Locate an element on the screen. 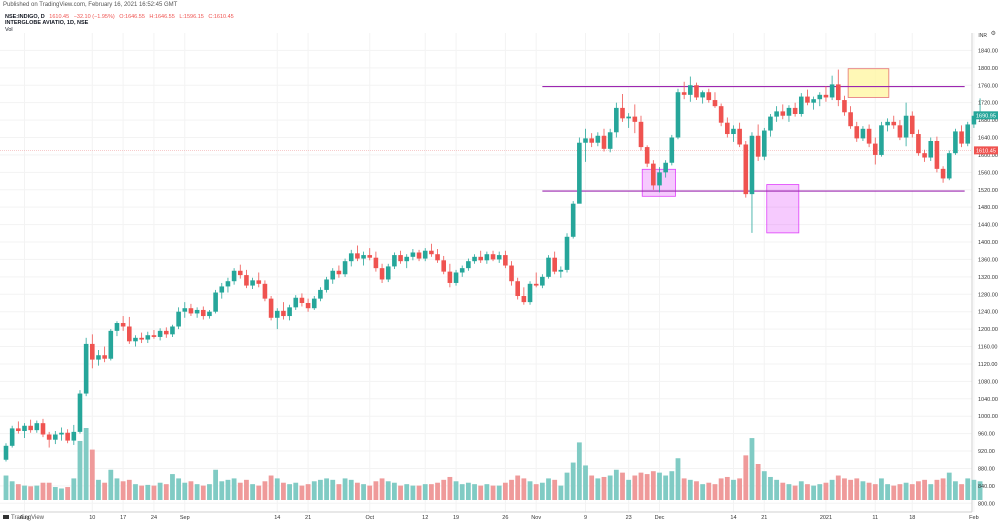 This screenshot has height=524, width=999. volume-label: Vol is located at coordinates (9, 30).